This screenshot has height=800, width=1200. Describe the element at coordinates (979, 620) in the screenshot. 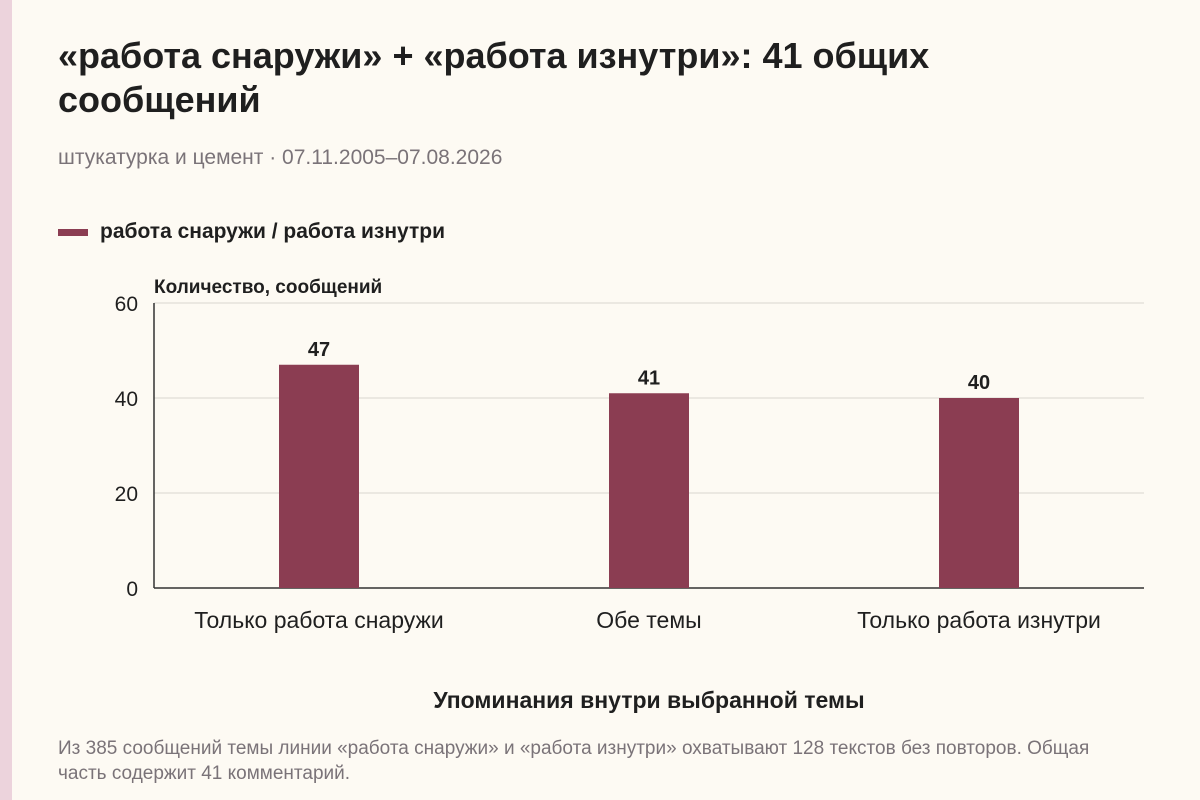

I see `x-tick-label: Только работа изнутри` at that location.